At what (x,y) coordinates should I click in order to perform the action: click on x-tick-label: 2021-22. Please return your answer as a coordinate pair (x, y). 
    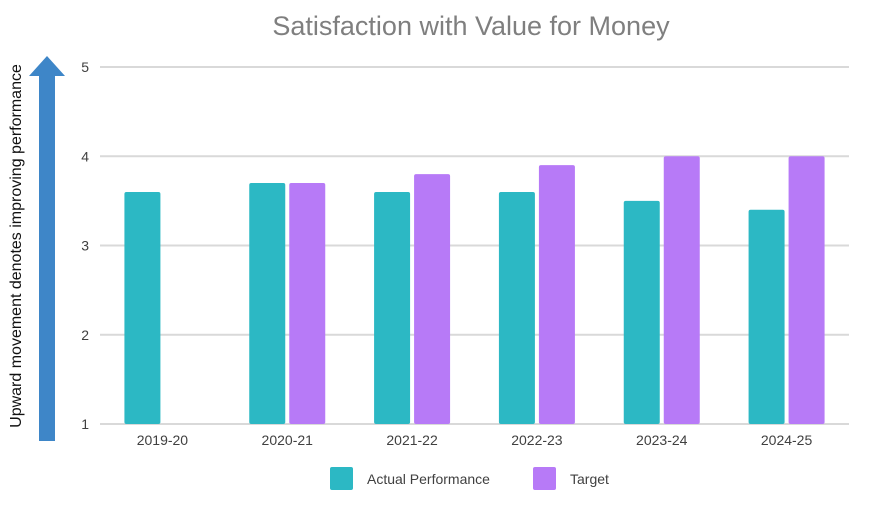
    Looking at the image, I should click on (412, 440).